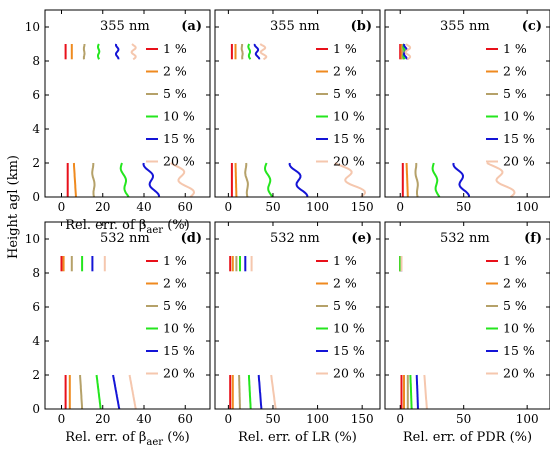 The height and width of the screenshot is (460, 550). Describe the element at coordinates (242, 52) in the screenshot. I see `series-line-5pct-high` at that location.